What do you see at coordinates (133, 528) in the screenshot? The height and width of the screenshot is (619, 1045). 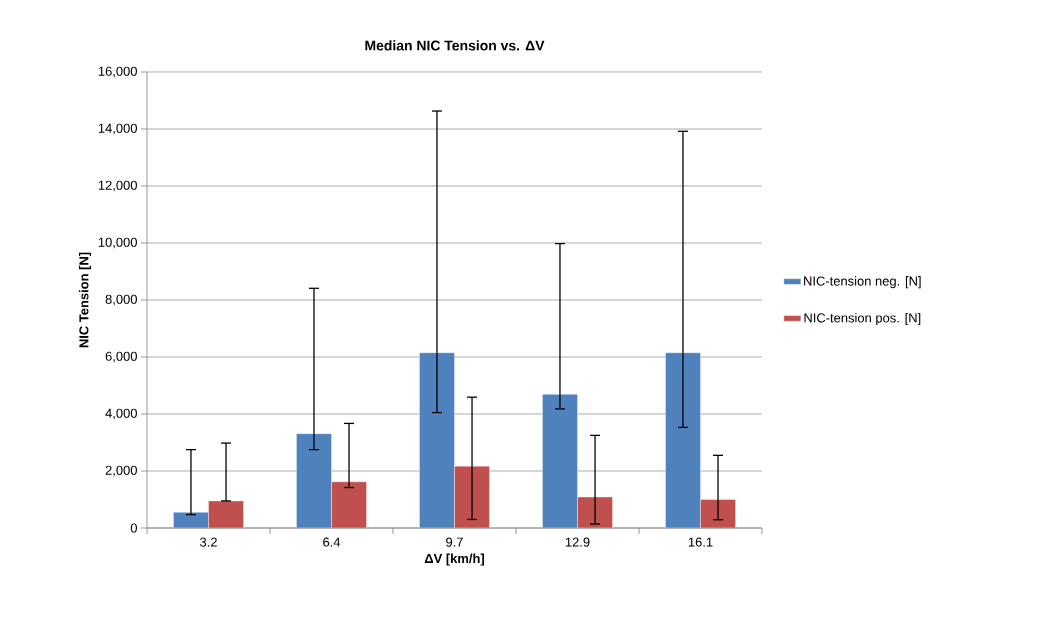 I see `y-tick-label: 0` at bounding box center [133, 528].